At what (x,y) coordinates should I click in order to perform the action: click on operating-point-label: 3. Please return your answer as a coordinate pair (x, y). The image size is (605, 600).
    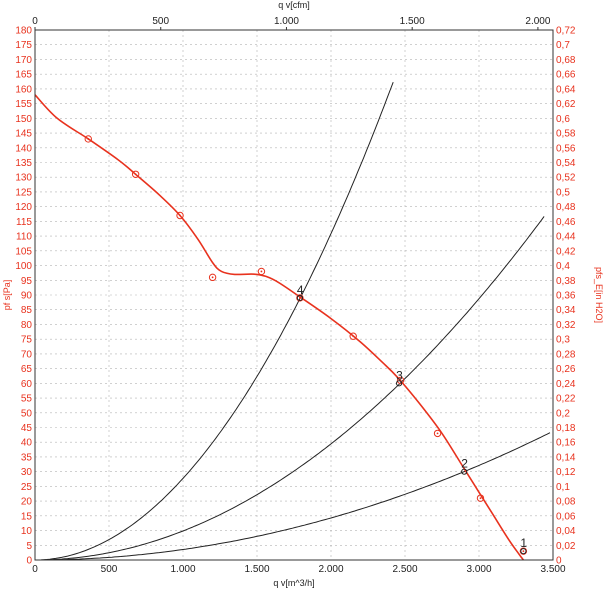
    Looking at the image, I should click on (399, 375).